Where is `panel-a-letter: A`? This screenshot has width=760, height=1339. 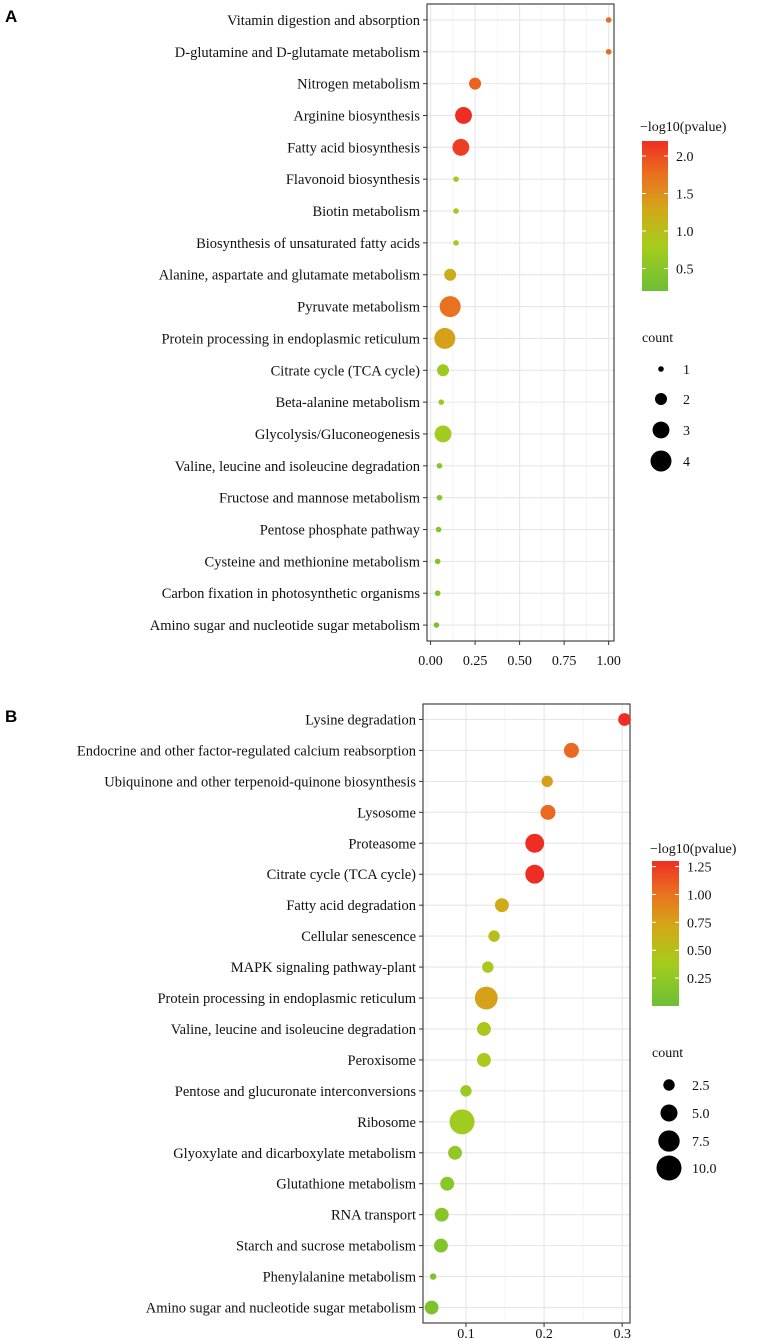 panel-a-letter: A is located at coordinates (11, 16).